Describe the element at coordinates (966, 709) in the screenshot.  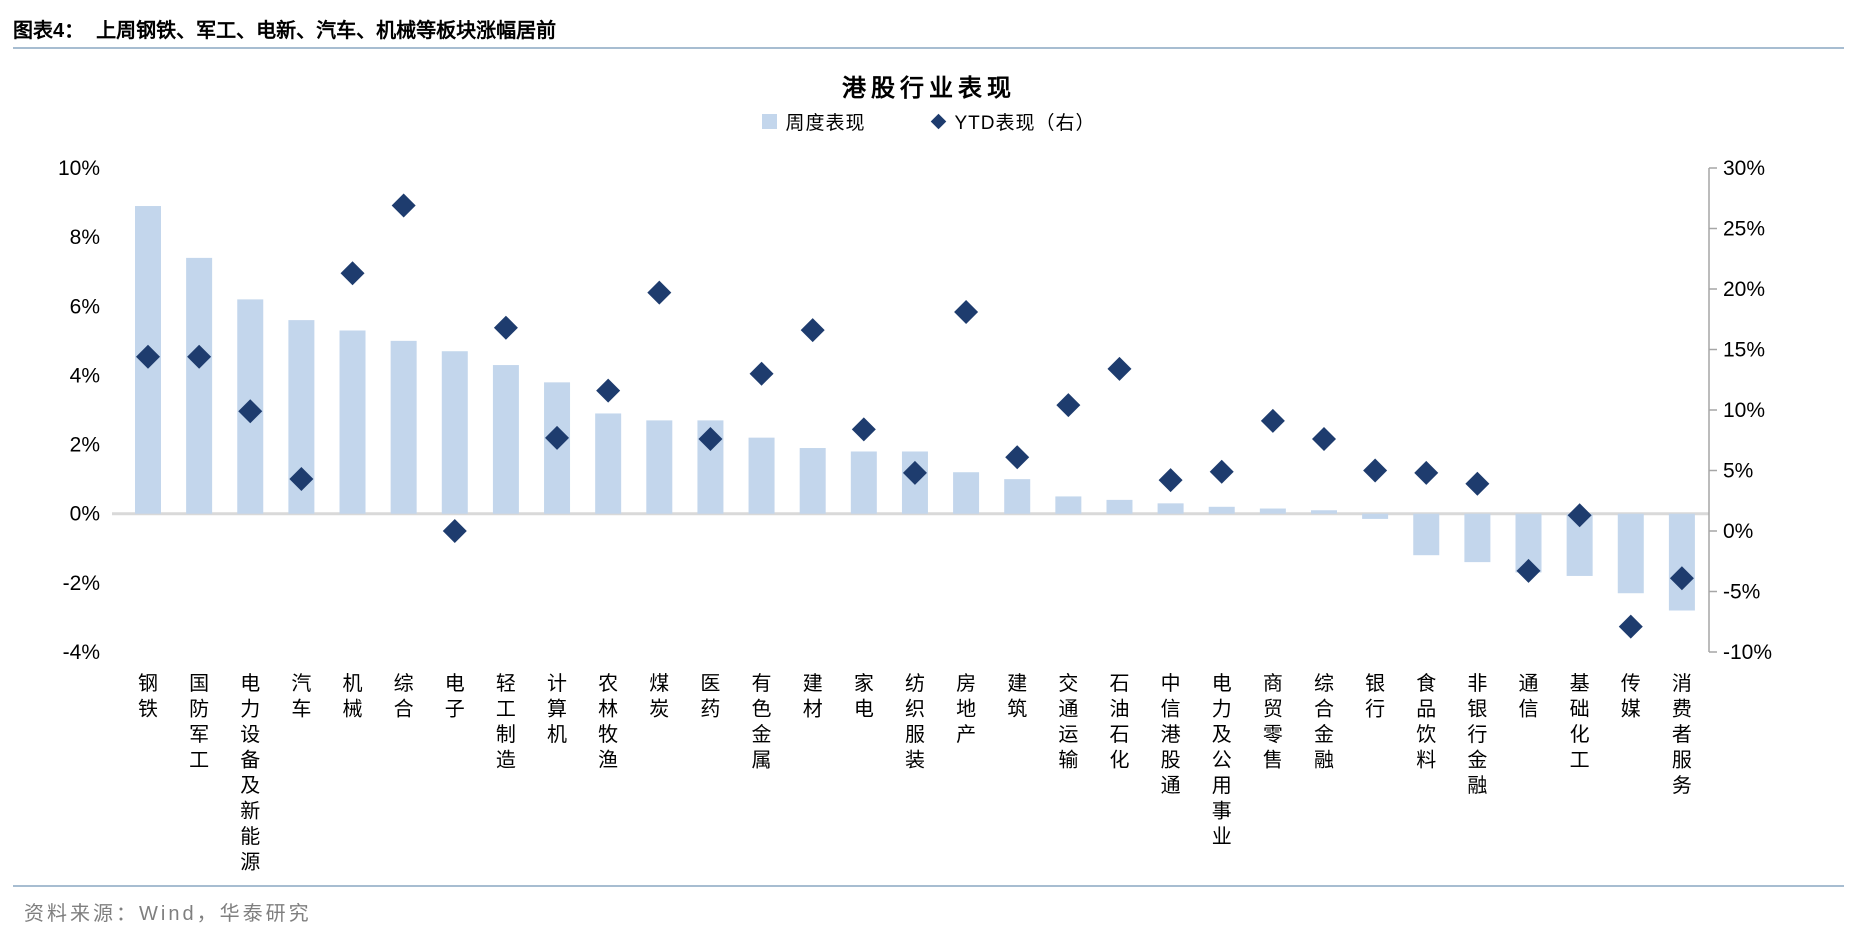
I see `category-label: 房地产` at that location.